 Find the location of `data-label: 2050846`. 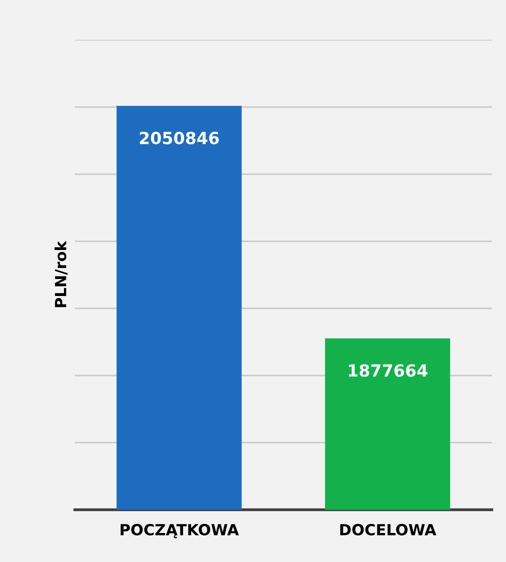

data-label: 2050846 is located at coordinates (179, 138).